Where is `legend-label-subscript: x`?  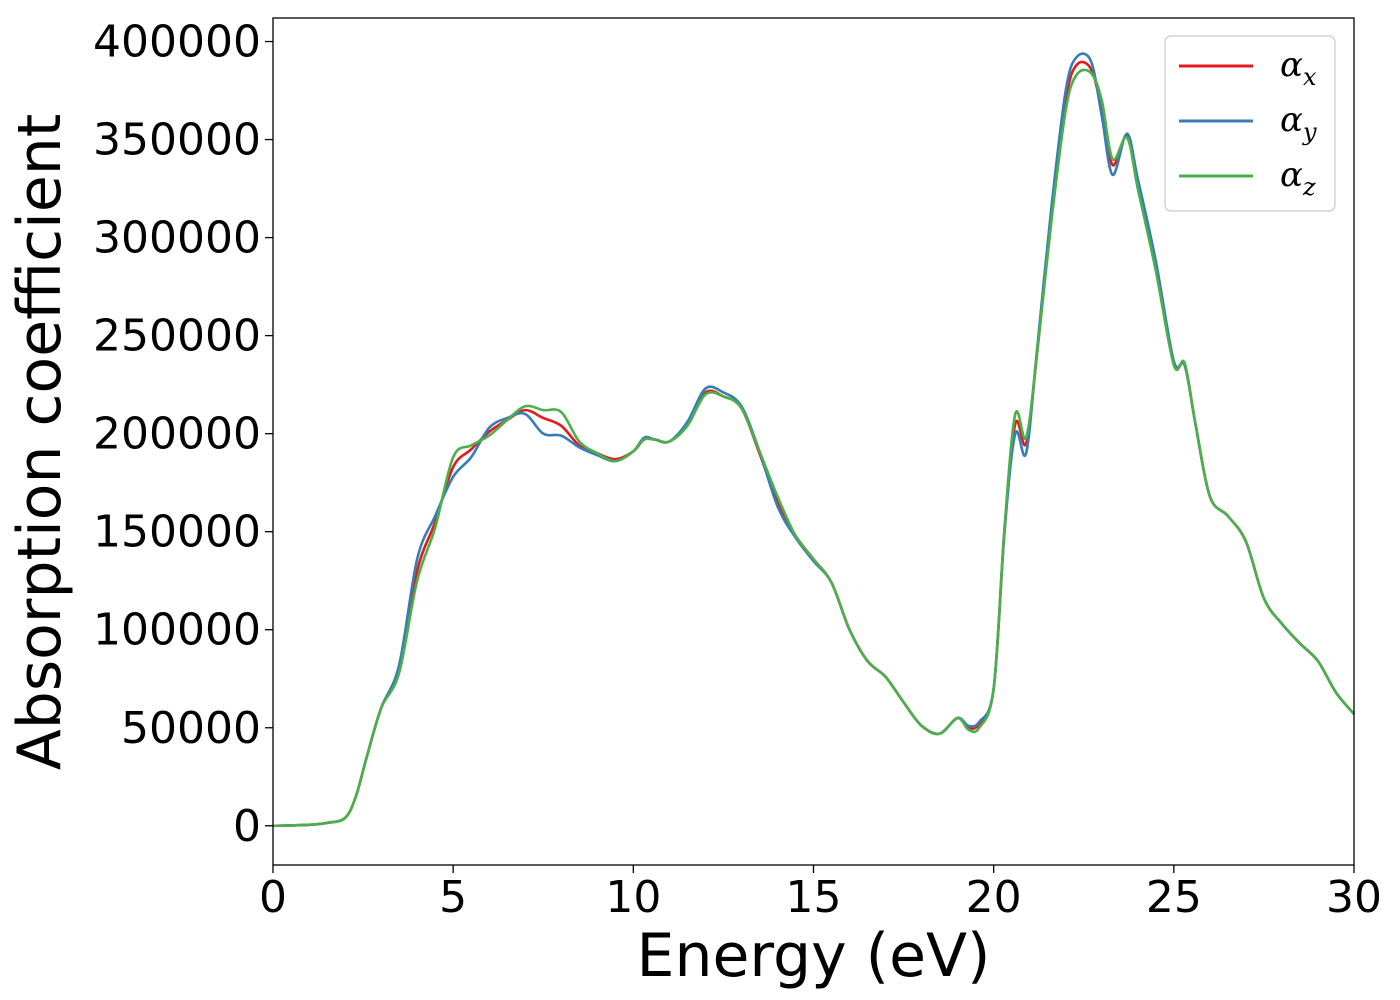
legend-label-subscript: x is located at coordinates (1310, 77).